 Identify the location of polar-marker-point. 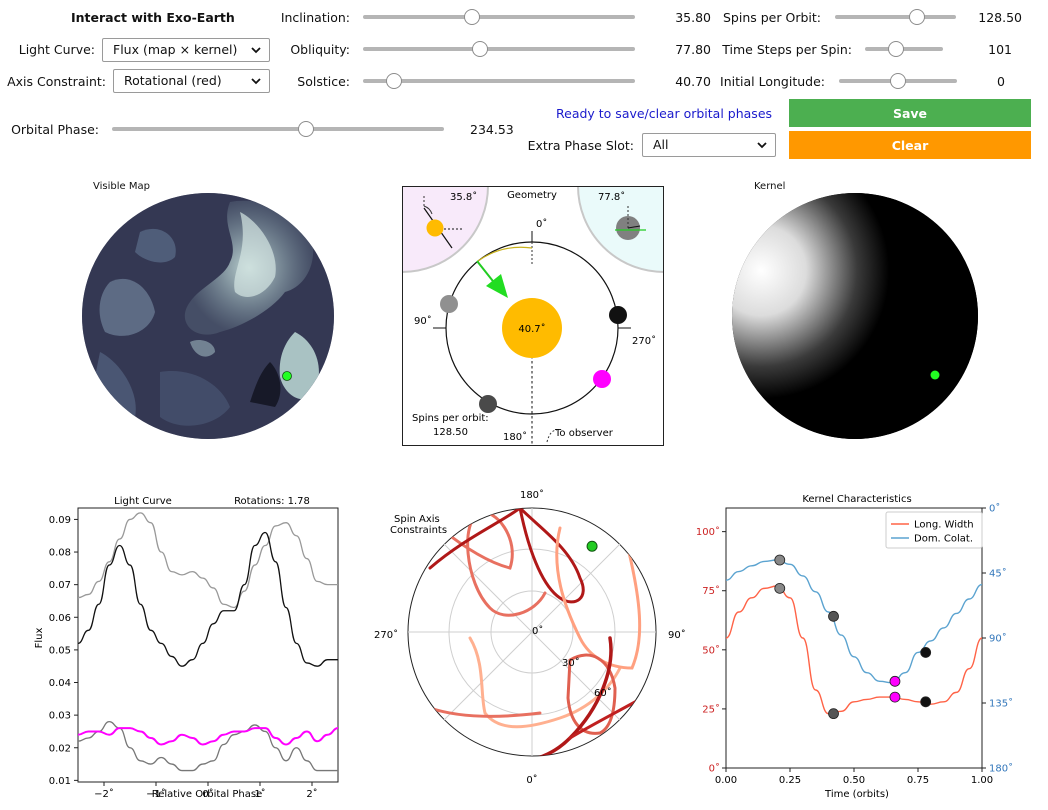
(592, 546).